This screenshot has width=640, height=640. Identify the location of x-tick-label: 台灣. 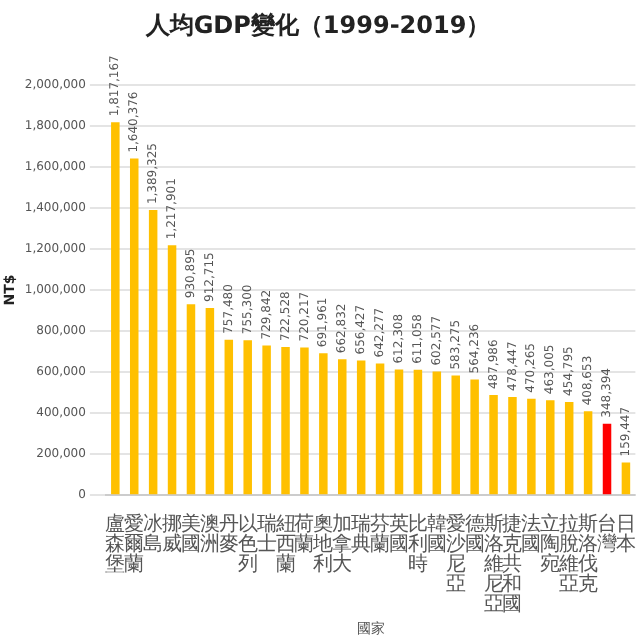
(607, 534).